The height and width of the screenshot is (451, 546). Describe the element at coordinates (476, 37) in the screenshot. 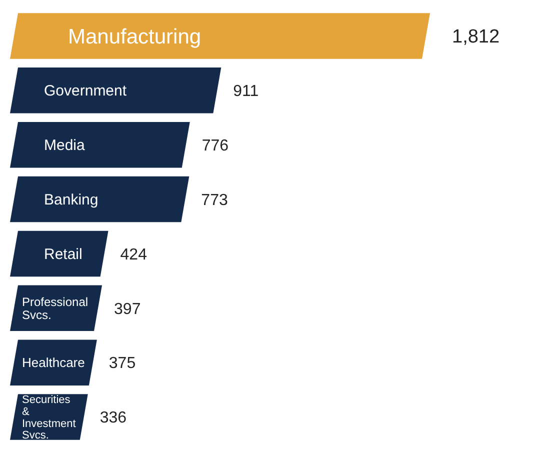

I see `data-label: 1,812` at that location.